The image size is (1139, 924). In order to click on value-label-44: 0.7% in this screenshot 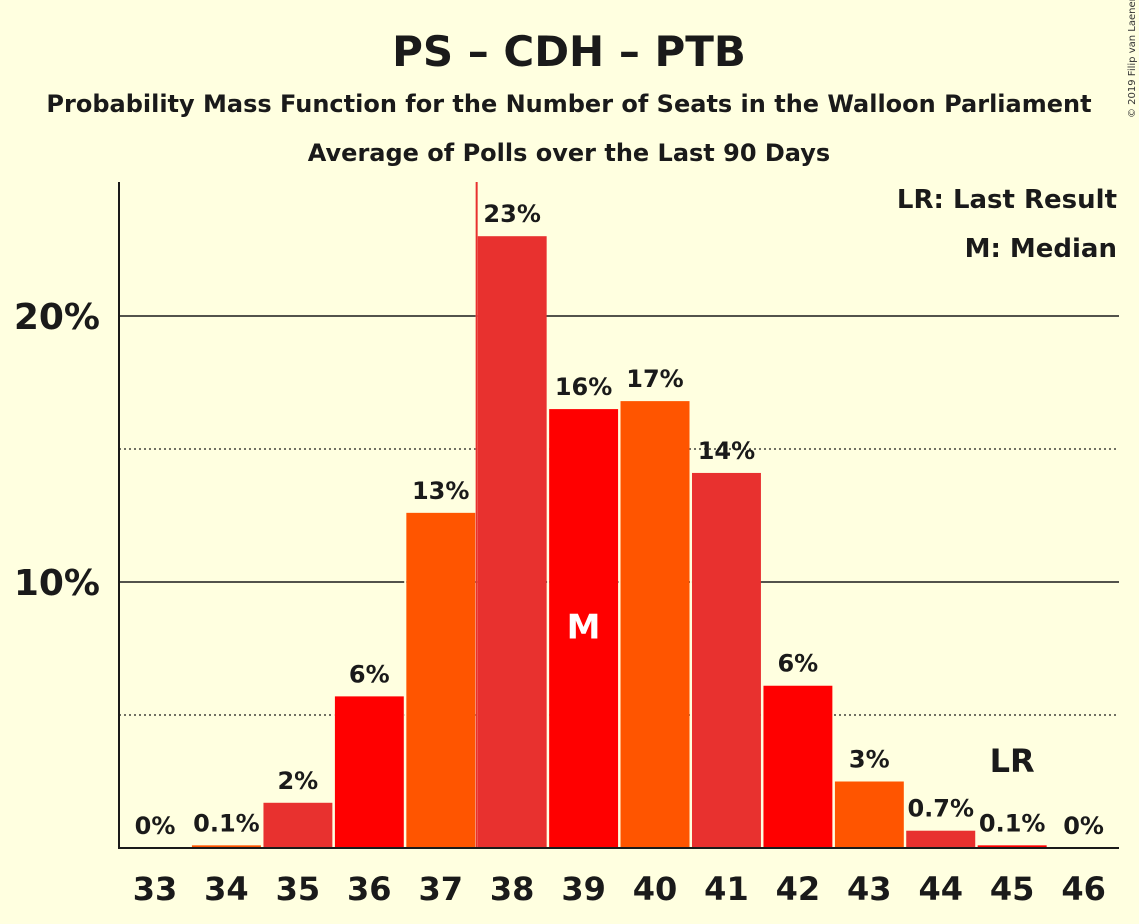, I will do `click(940, 809)`.